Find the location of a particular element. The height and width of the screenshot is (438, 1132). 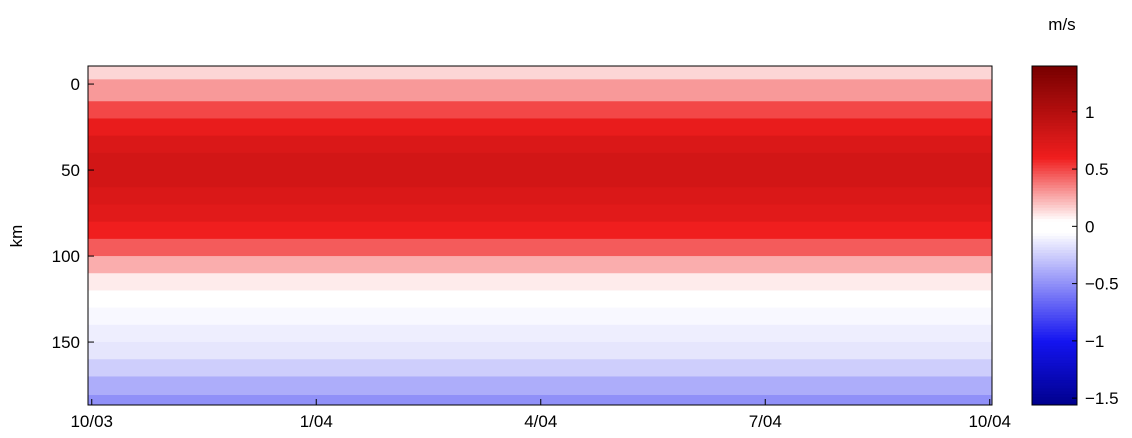

colorbar-frame is located at coordinates (1054, 235).